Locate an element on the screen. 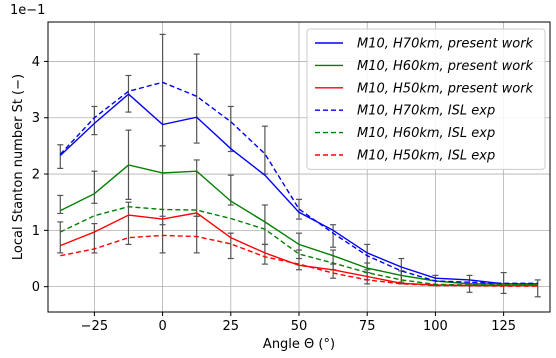 The width and height of the screenshot is (556, 358). legend-label: M10, H70km, present work is located at coordinates (445, 44).